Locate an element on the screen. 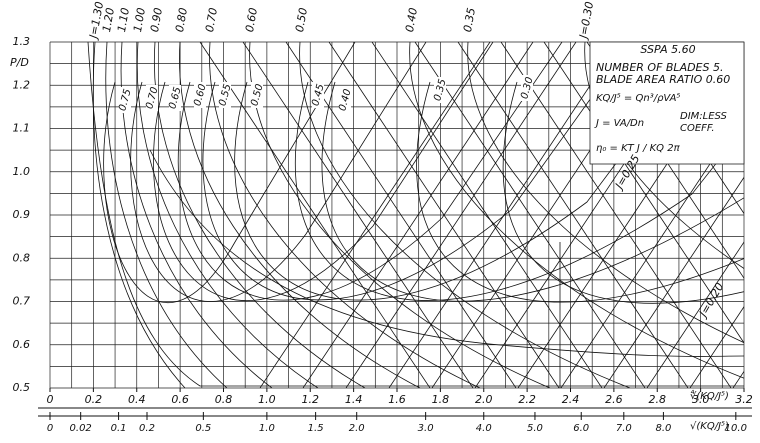  x-tick-label: 2.6 is located at coordinates (614, 399).